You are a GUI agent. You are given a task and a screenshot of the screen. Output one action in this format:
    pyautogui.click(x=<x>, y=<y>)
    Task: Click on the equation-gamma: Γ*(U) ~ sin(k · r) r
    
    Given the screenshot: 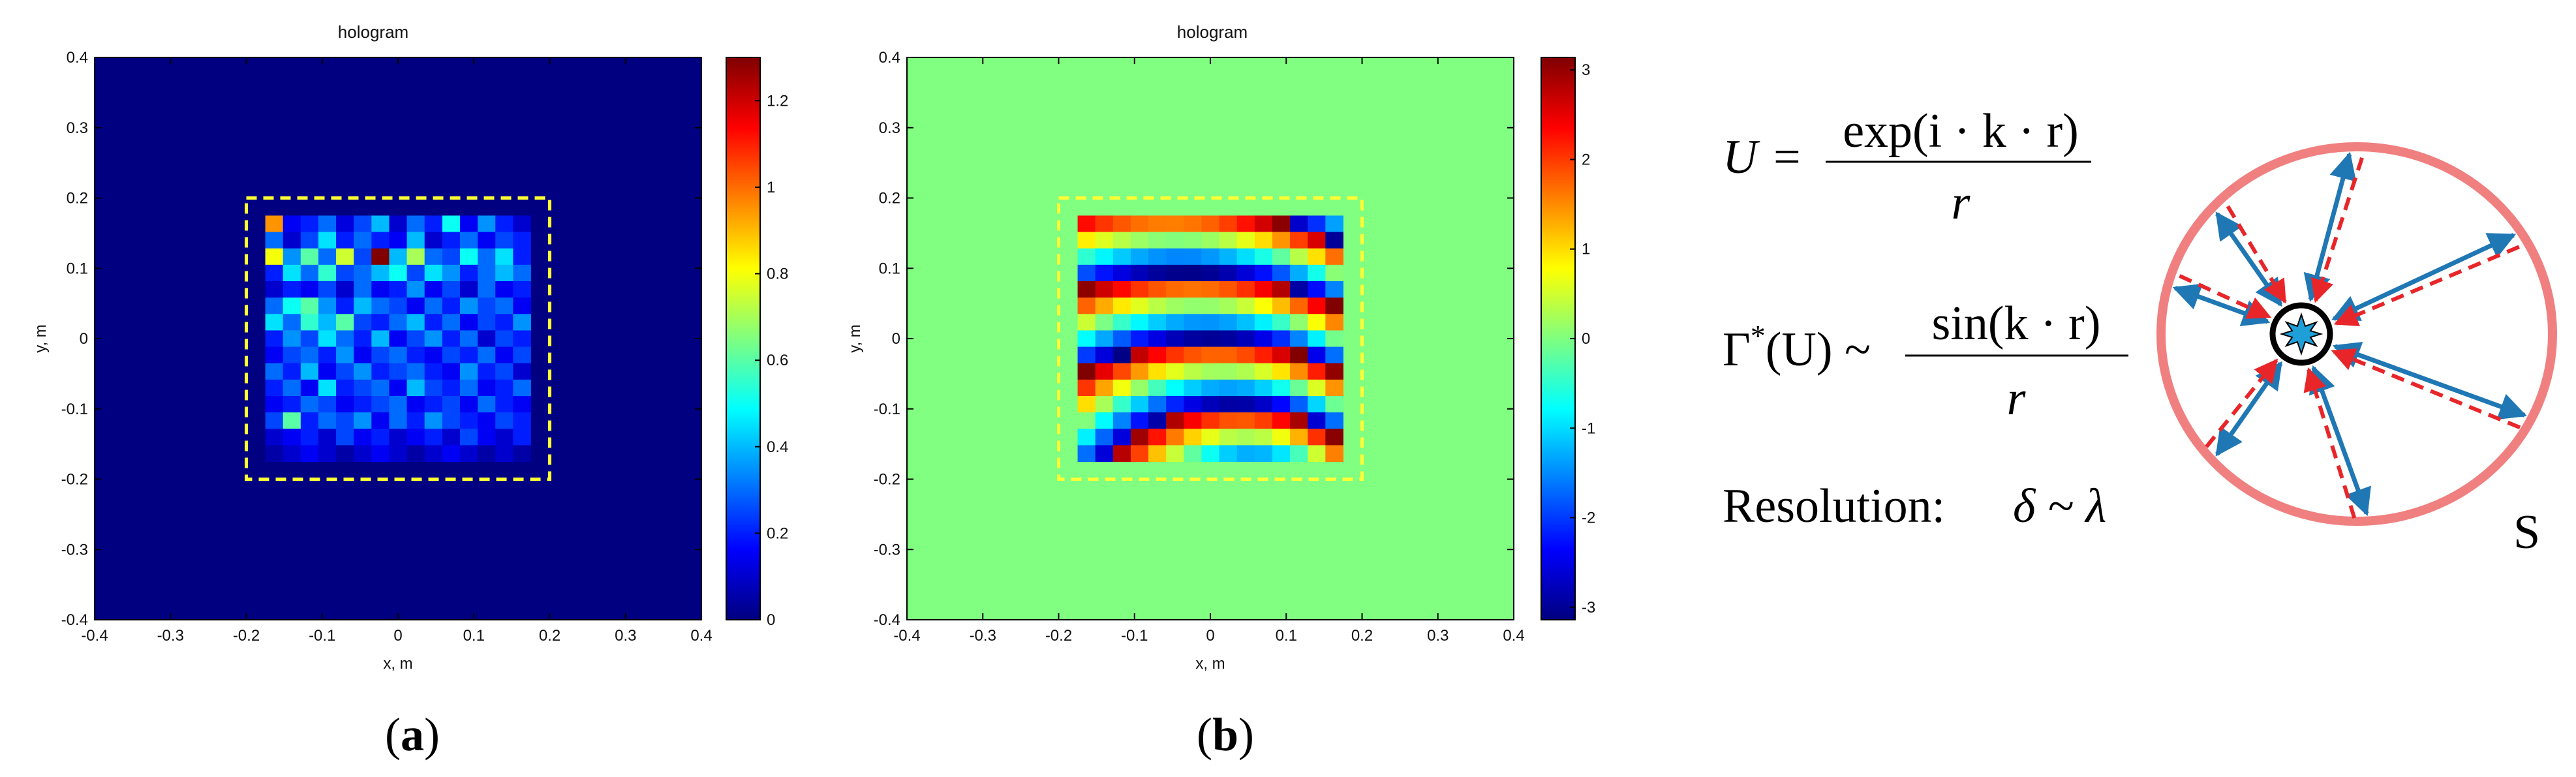 What is the action you would take?
    pyautogui.click(x=1925, y=361)
    